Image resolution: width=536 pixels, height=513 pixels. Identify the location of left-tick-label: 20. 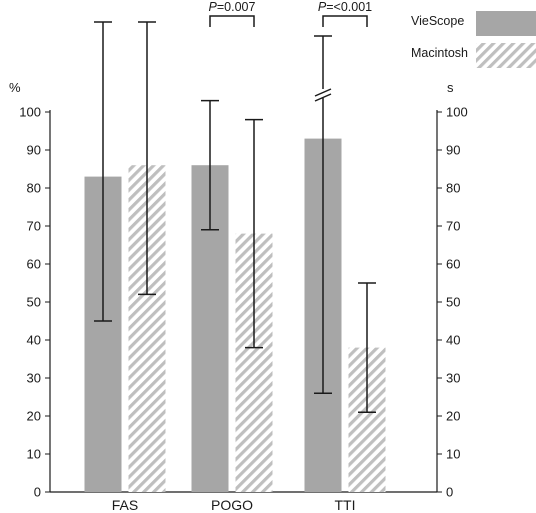
(34, 416).